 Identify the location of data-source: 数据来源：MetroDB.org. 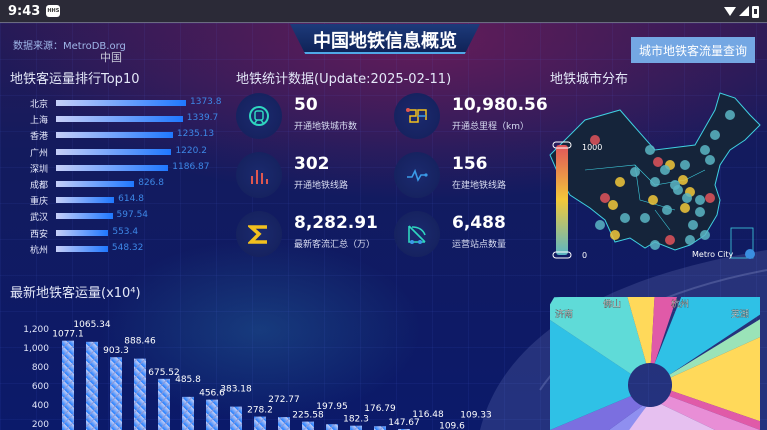
(69, 46).